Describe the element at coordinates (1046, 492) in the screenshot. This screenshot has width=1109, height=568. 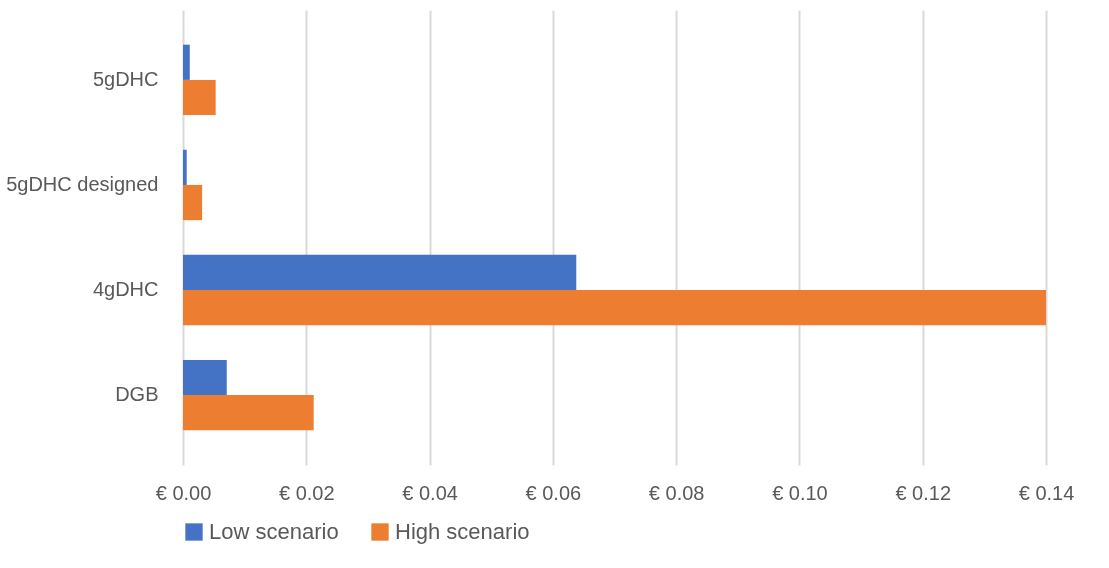
I see `x-tick-label: € 0.14` at that location.